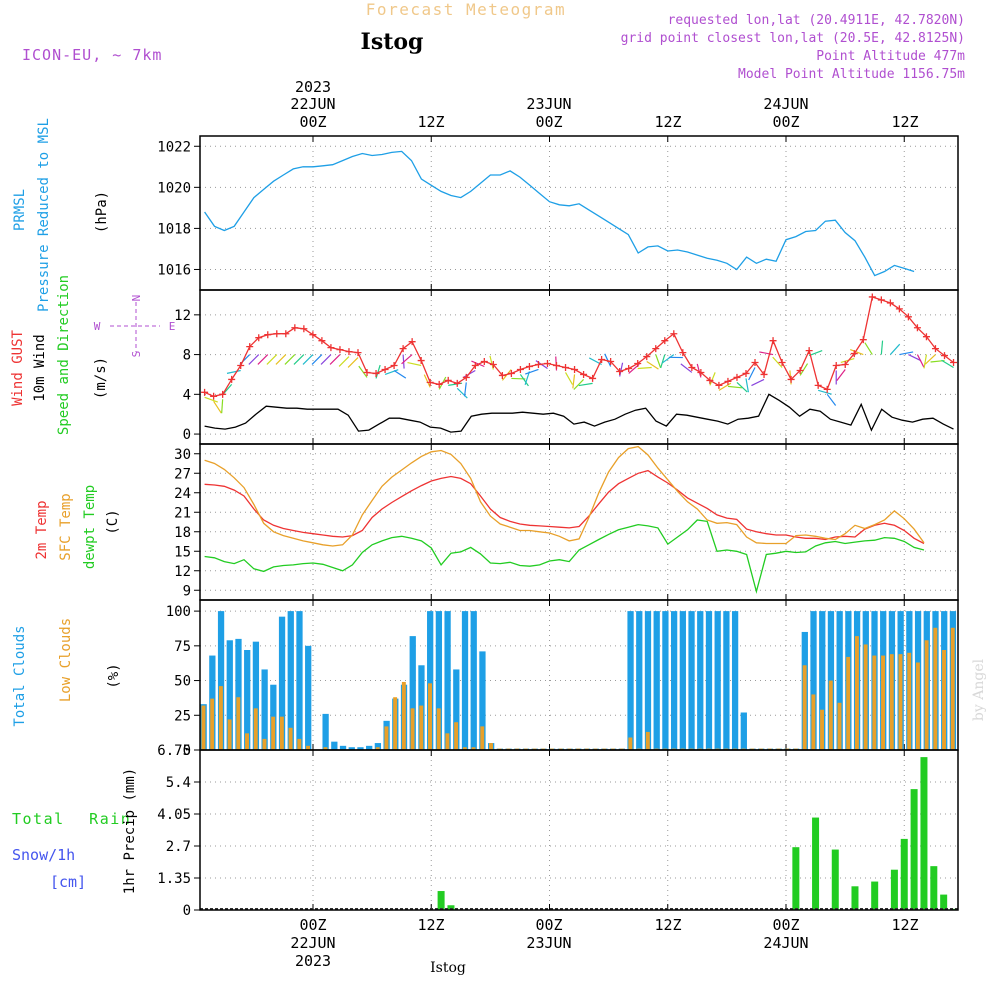  Describe the element at coordinates (135, 326) in the screenshot. I see `compass-rose: N E S W` at that location.